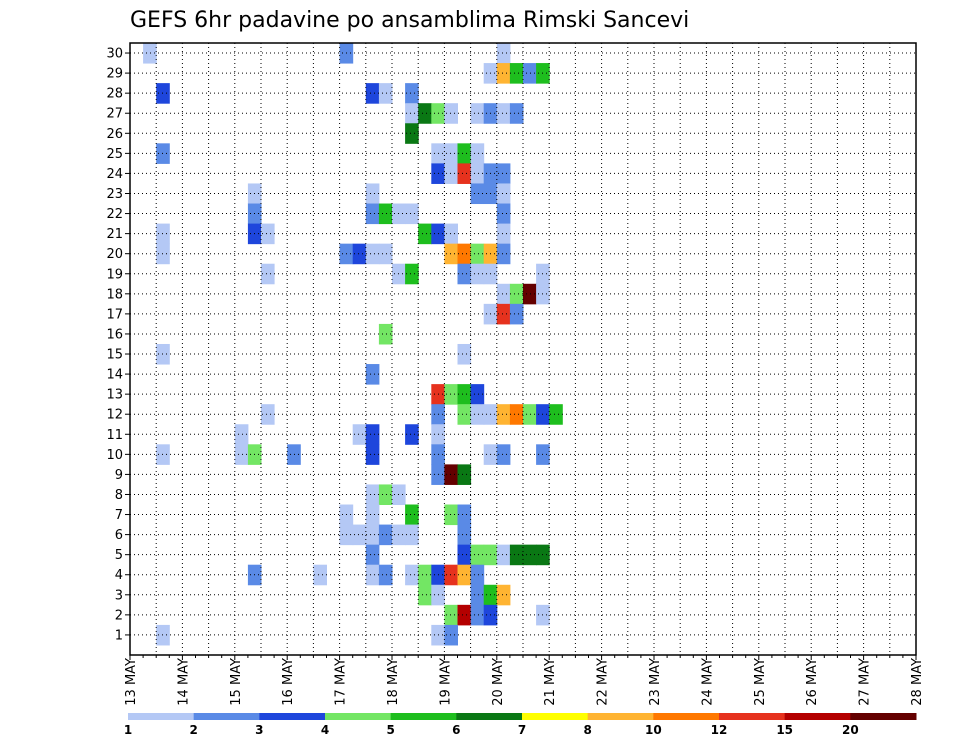 Image resolution: width=960 pixels, height=742 pixels. I want to click on y-tick-label: 26, so click(114, 134).